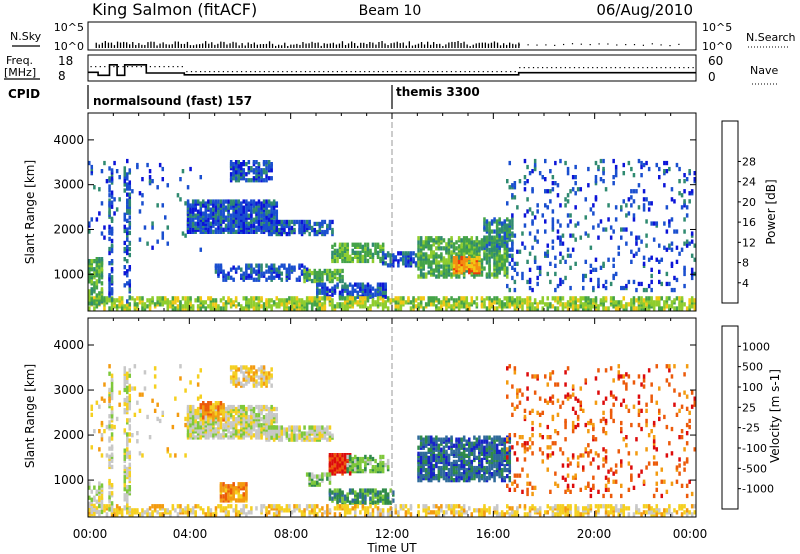 The width and height of the screenshot is (800, 554). Describe the element at coordinates (68, 140) in the screenshot. I see `power-y-tick-label: 4000` at that location.